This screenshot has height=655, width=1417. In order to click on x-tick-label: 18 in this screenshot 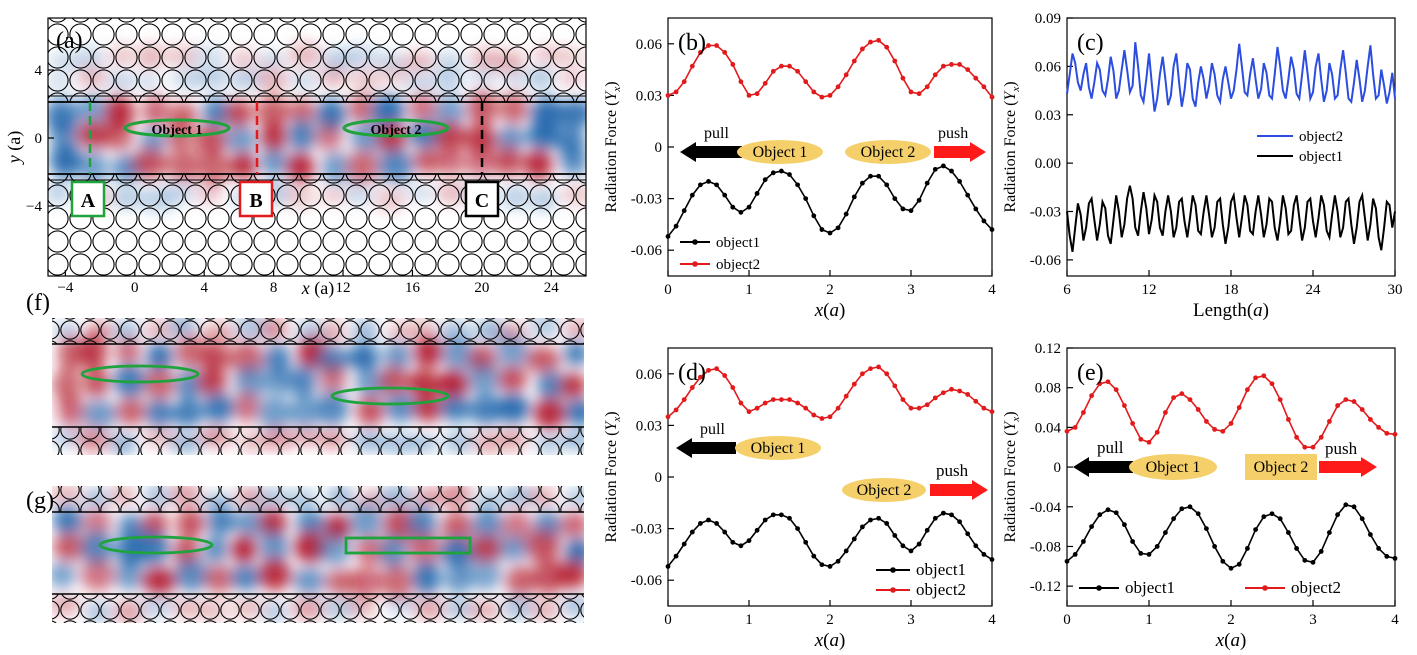, I will do `click(1231, 290)`.